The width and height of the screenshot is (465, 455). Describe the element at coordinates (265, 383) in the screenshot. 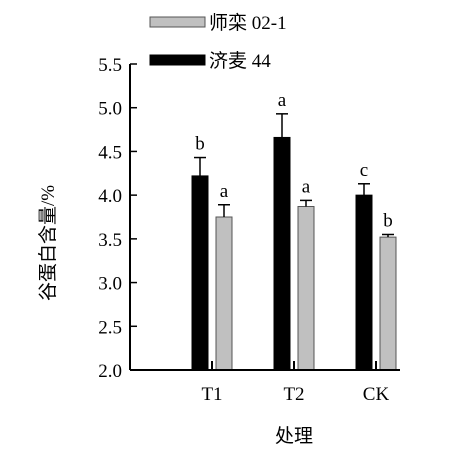

I see `x-axis: T1 T2 CK` at that location.